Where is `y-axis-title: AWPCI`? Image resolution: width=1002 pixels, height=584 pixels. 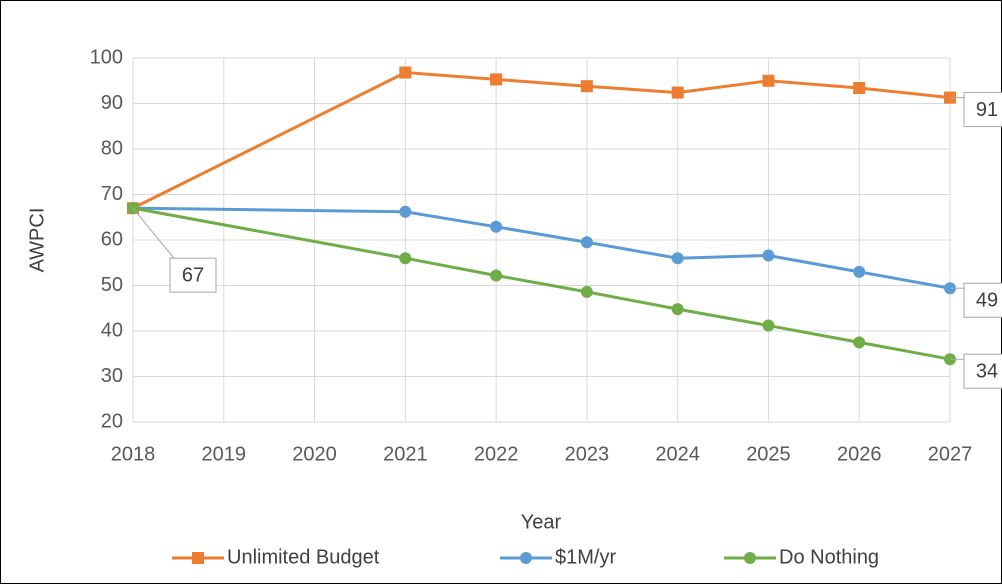
y-axis-title: AWPCI is located at coordinates (37, 240).